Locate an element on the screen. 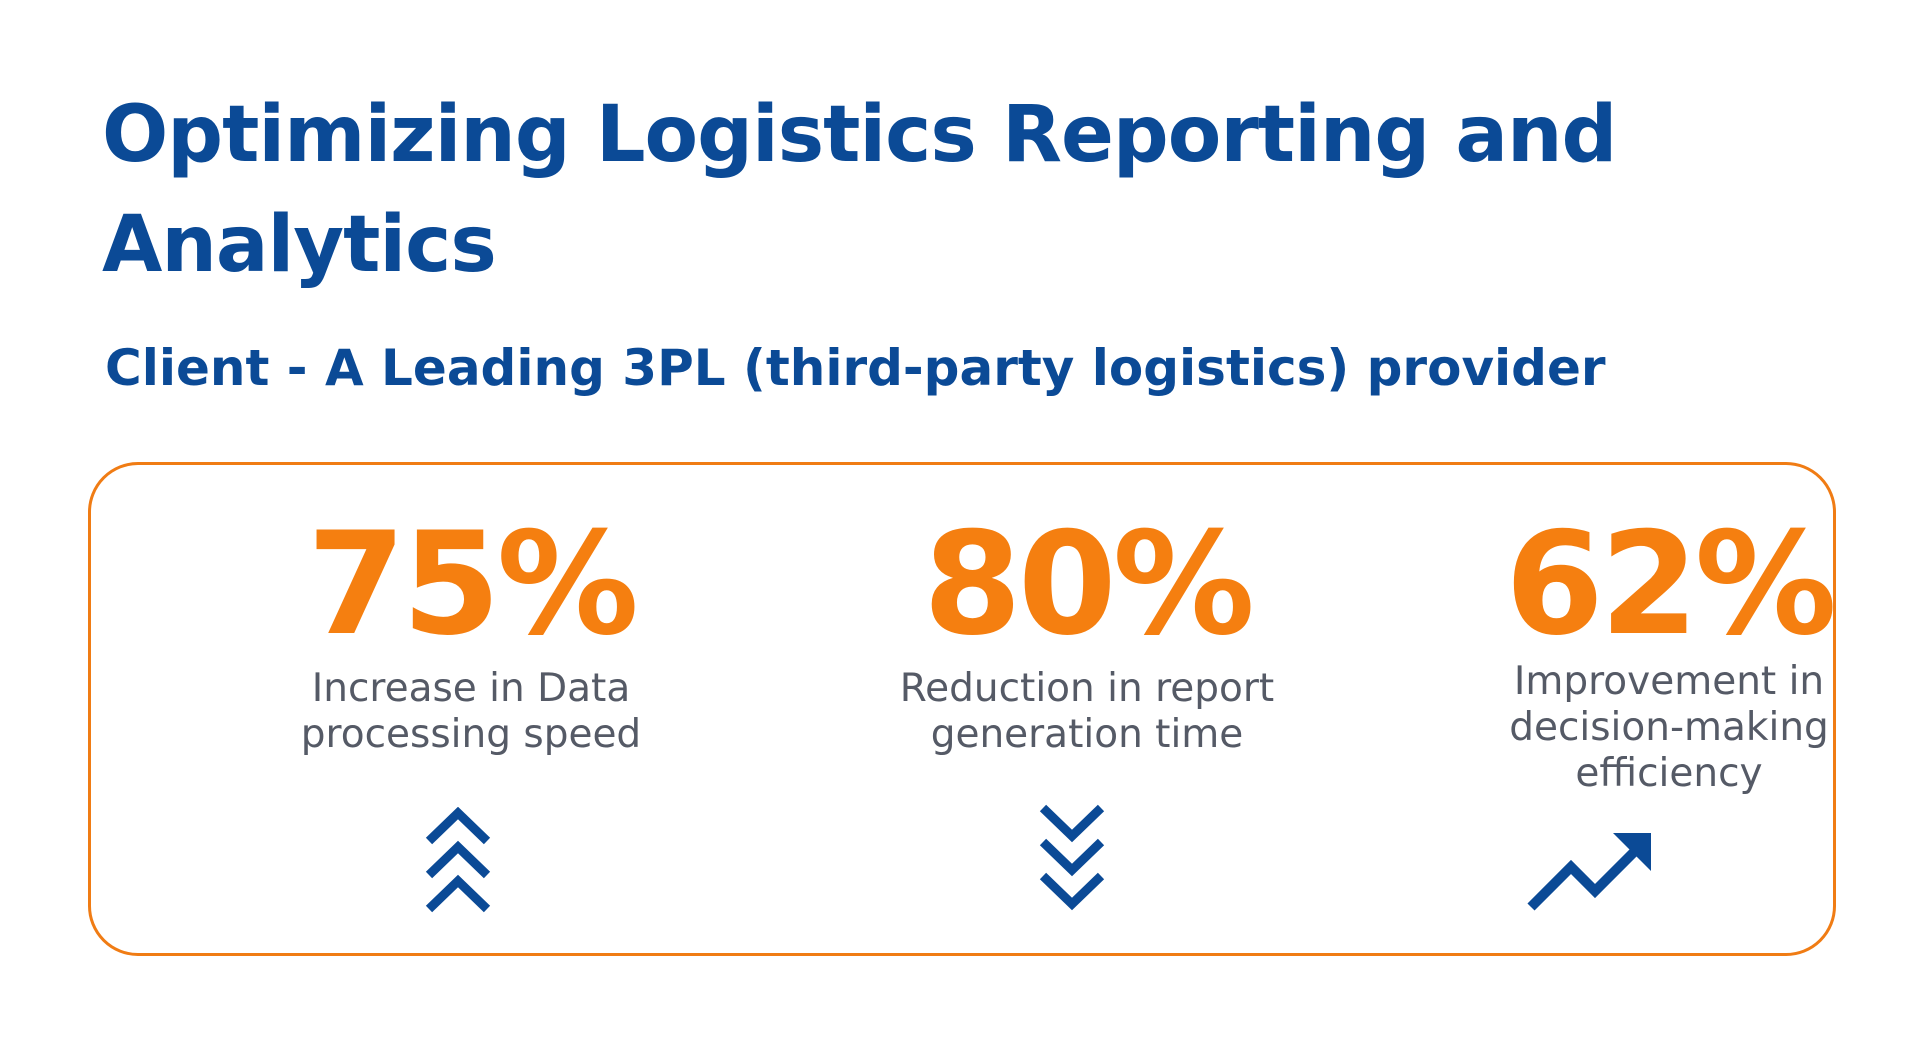 The image size is (1920, 1047). trending-up-icon is located at coordinates (1589, 872).